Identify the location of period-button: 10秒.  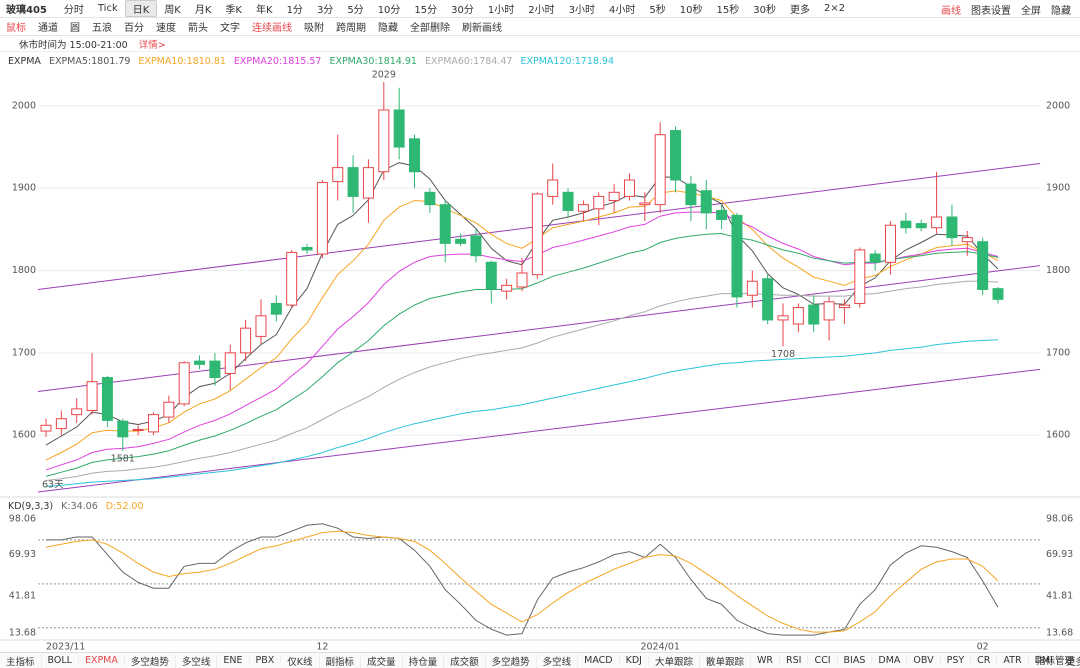
(691, 10).